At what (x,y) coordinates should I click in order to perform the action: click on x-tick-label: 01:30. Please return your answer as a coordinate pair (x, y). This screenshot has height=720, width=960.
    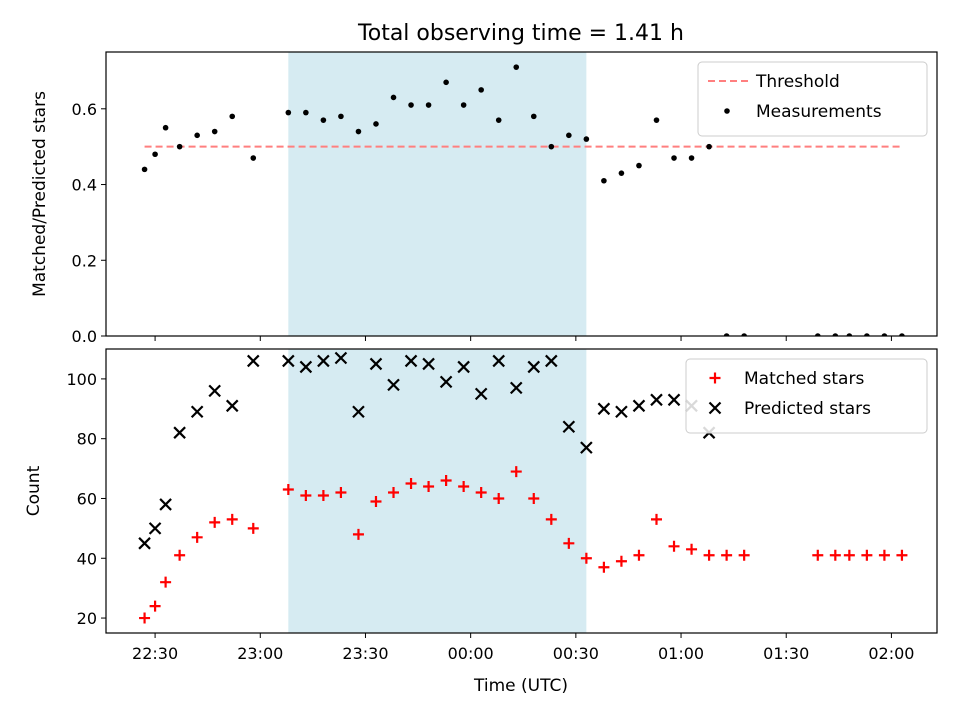
    Looking at the image, I should click on (786, 653).